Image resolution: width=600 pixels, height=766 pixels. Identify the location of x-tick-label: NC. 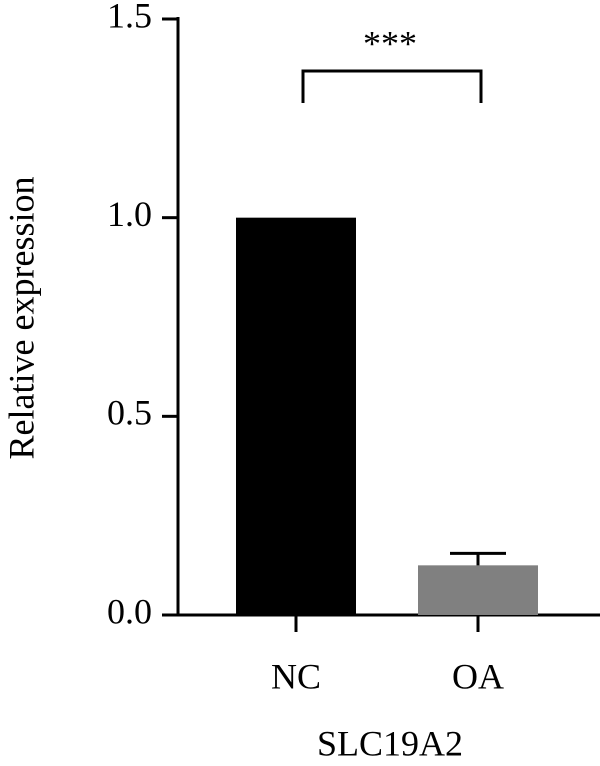
(296, 676).